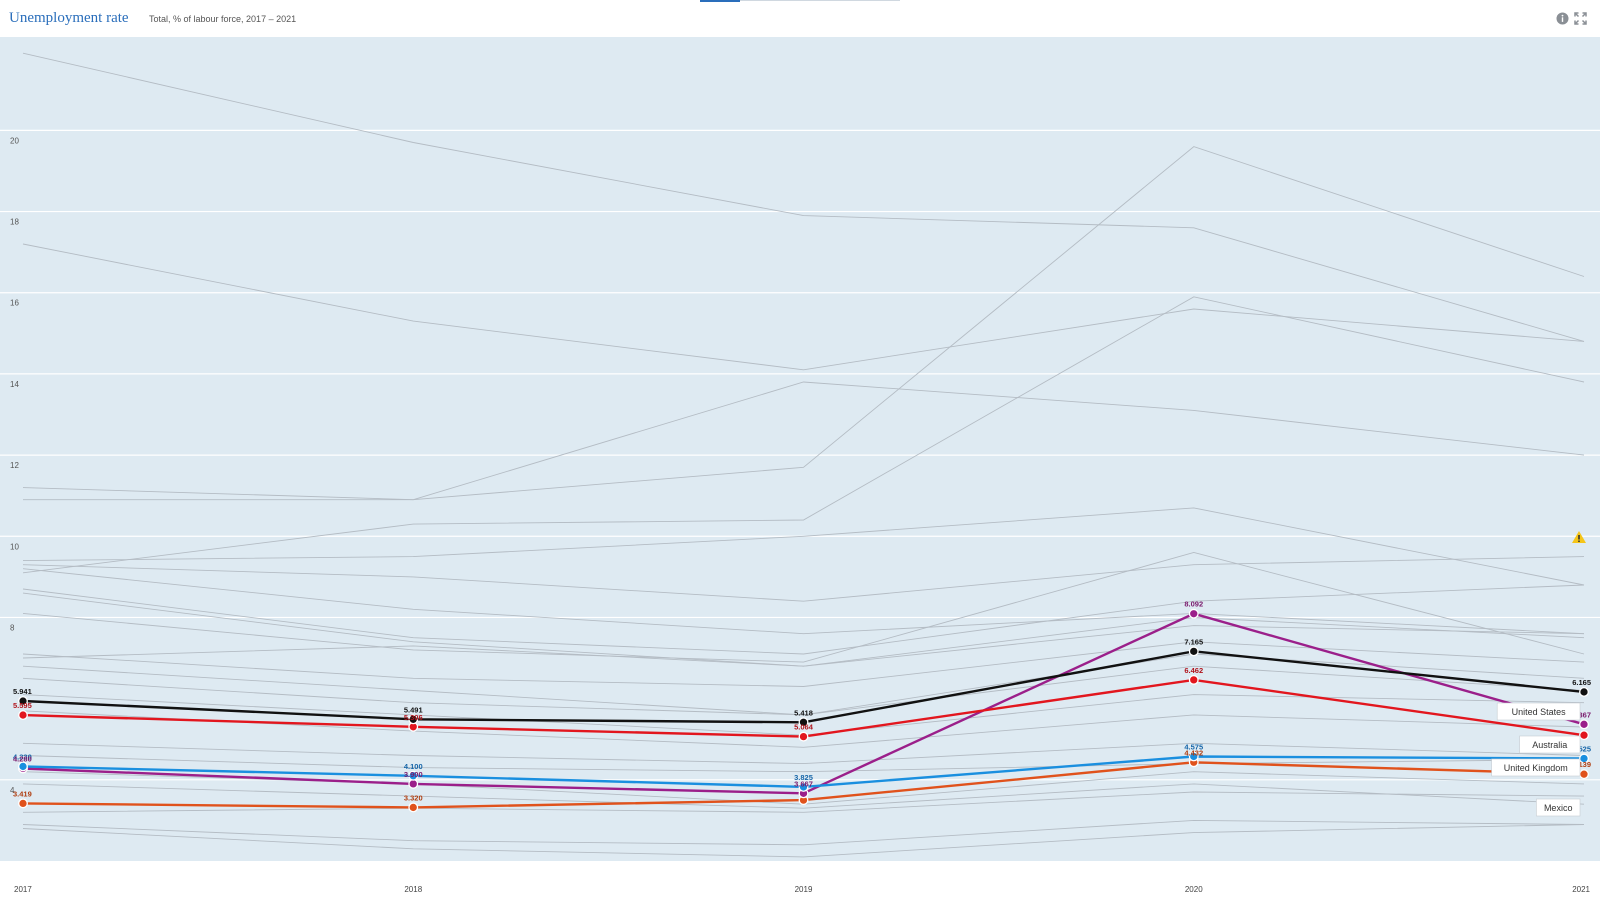 Image resolution: width=1600 pixels, height=900 pixels. What do you see at coordinates (1580, 18) in the screenshot?
I see `expand-icon` at bounding box center [1580, 18].